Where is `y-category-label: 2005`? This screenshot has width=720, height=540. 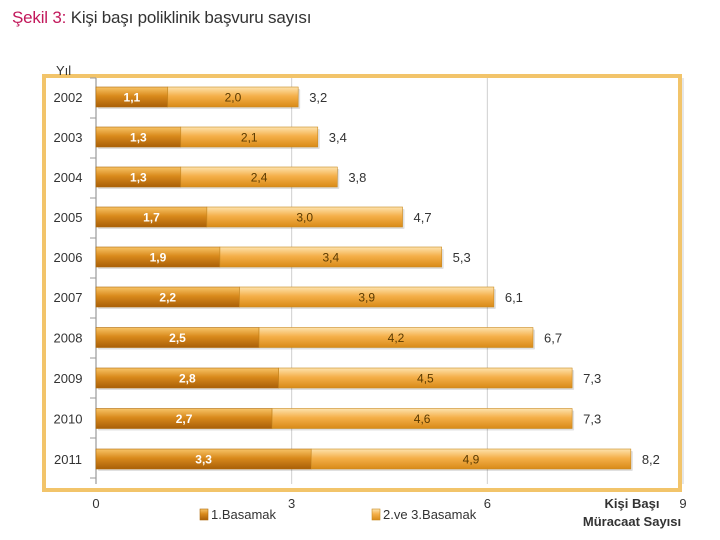 y-category-label: 2005 is located at coordinates (68, 217).